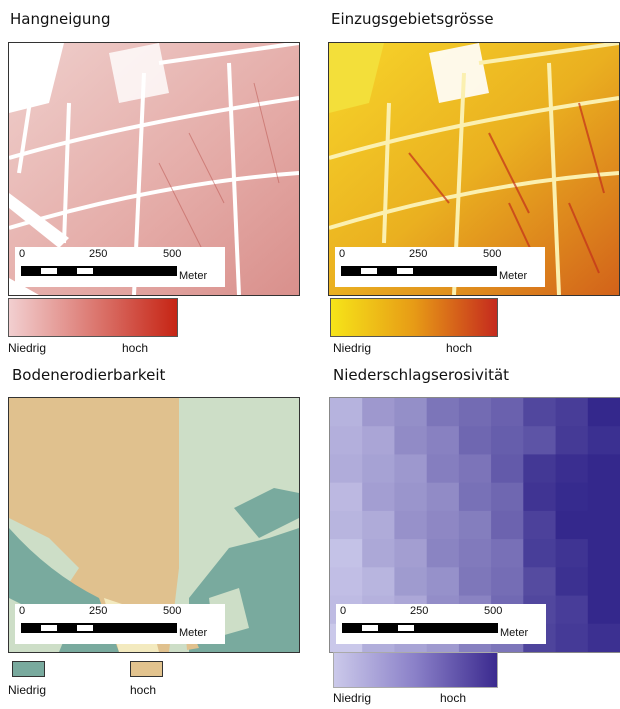  Describe the element at coordinates (60, 19) in the screenshot. I see `panel-title-slope: Hangneigung` at that location.